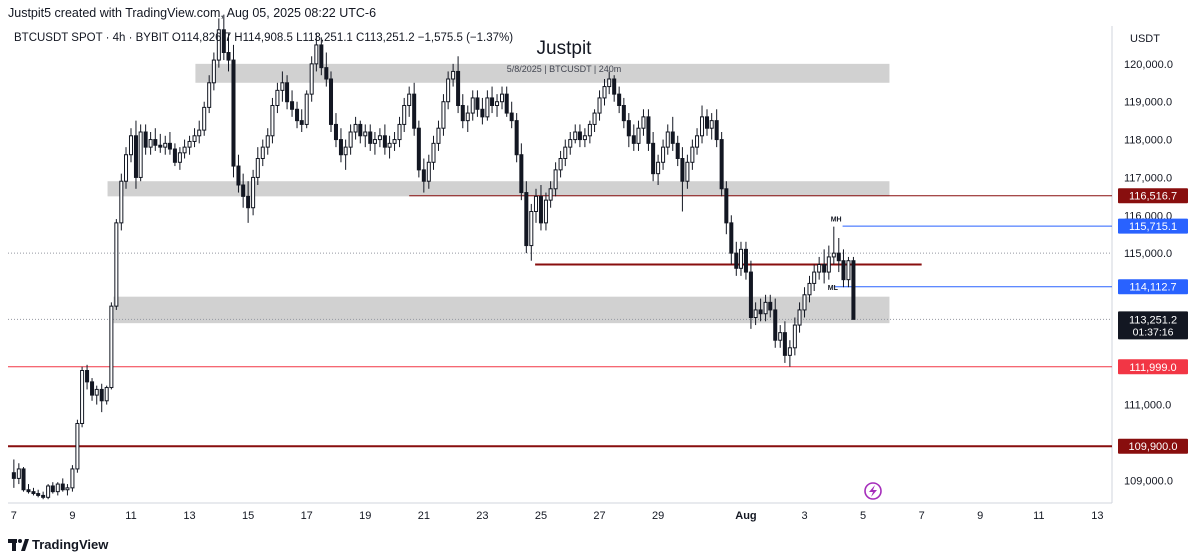 This screenshot has width=1200, height=558. I want to click on price-badge-label: 109,900.0, so click(1153, 447).